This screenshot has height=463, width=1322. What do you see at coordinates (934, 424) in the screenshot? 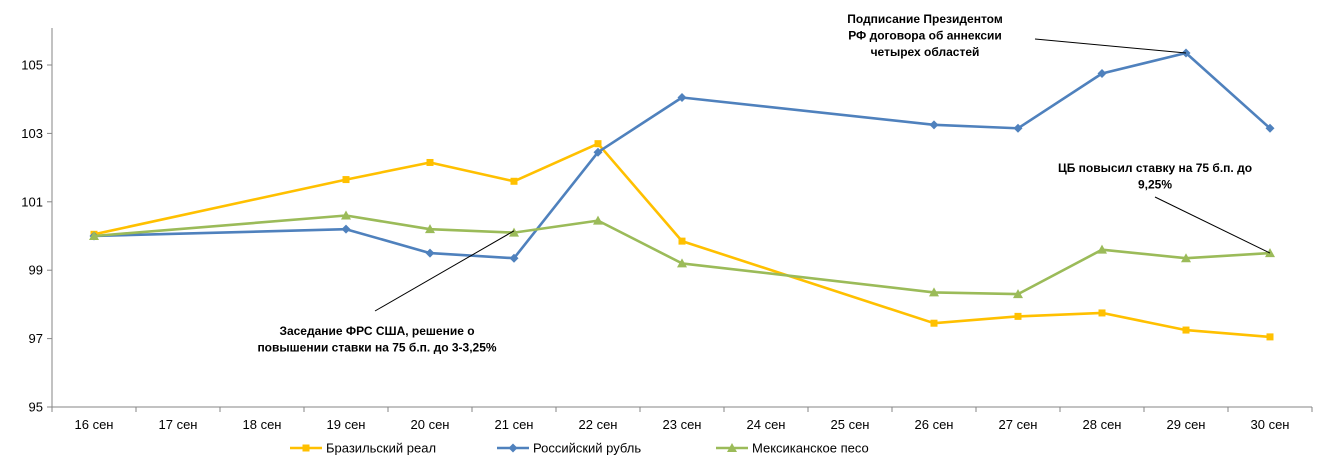
I see `x-tick-label: 26 сен` at bounding box center [934, 424].